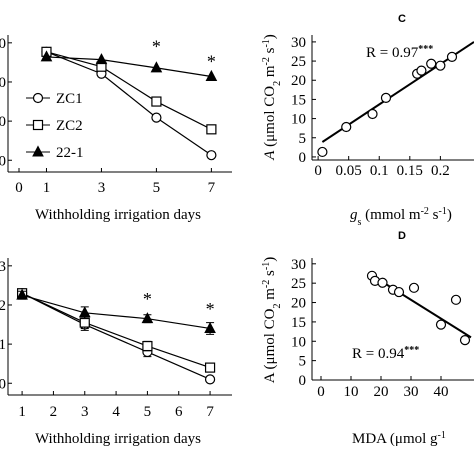 Image resolution: width=474 pixels, height=474 pixels. Describe the element at coordinates (298, 81) in the screenshot. I see `y-tick-label: 20` at that location.